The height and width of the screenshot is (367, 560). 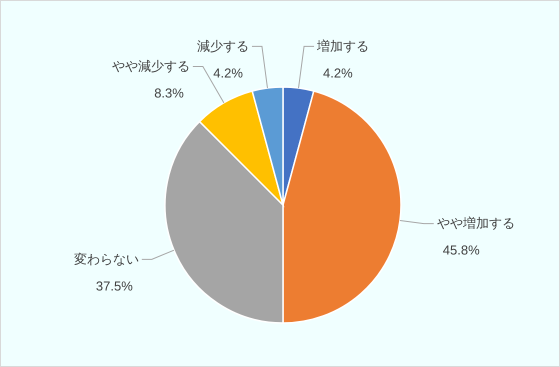 What do you see at coordinates (343, 46) in the screenshot?
I see `slice-label: 増加する` at bounding box center [343, 46].